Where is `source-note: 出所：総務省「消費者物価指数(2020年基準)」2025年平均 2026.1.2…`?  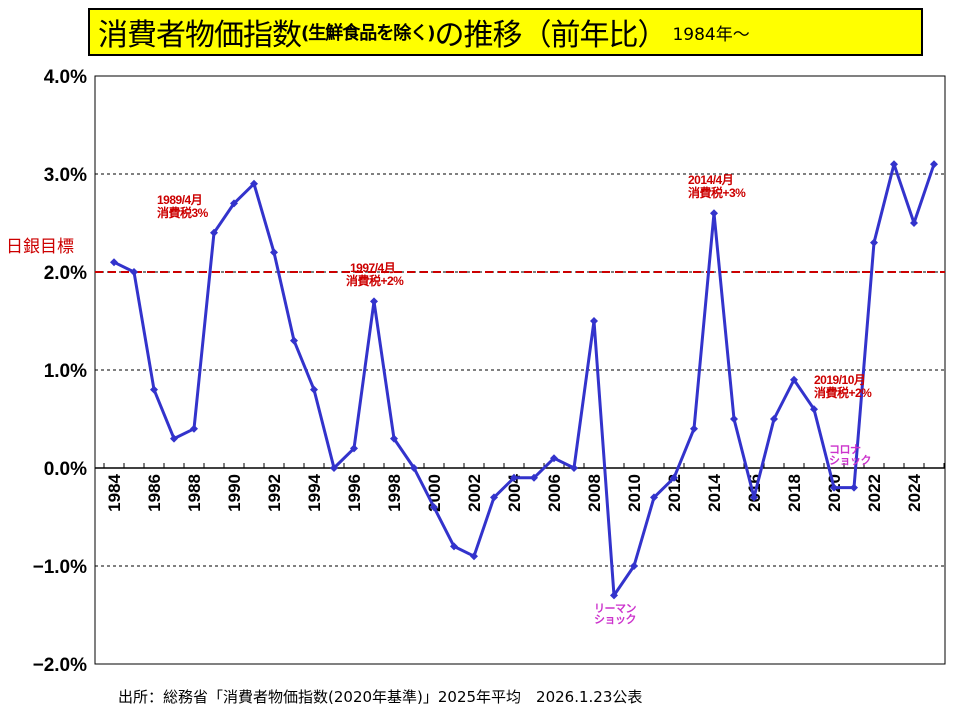
source-note: 出所：総務省「消費者物価指数(2020年基準)」2025年平均 2026.1.2… is located at coordinates (380, 697).